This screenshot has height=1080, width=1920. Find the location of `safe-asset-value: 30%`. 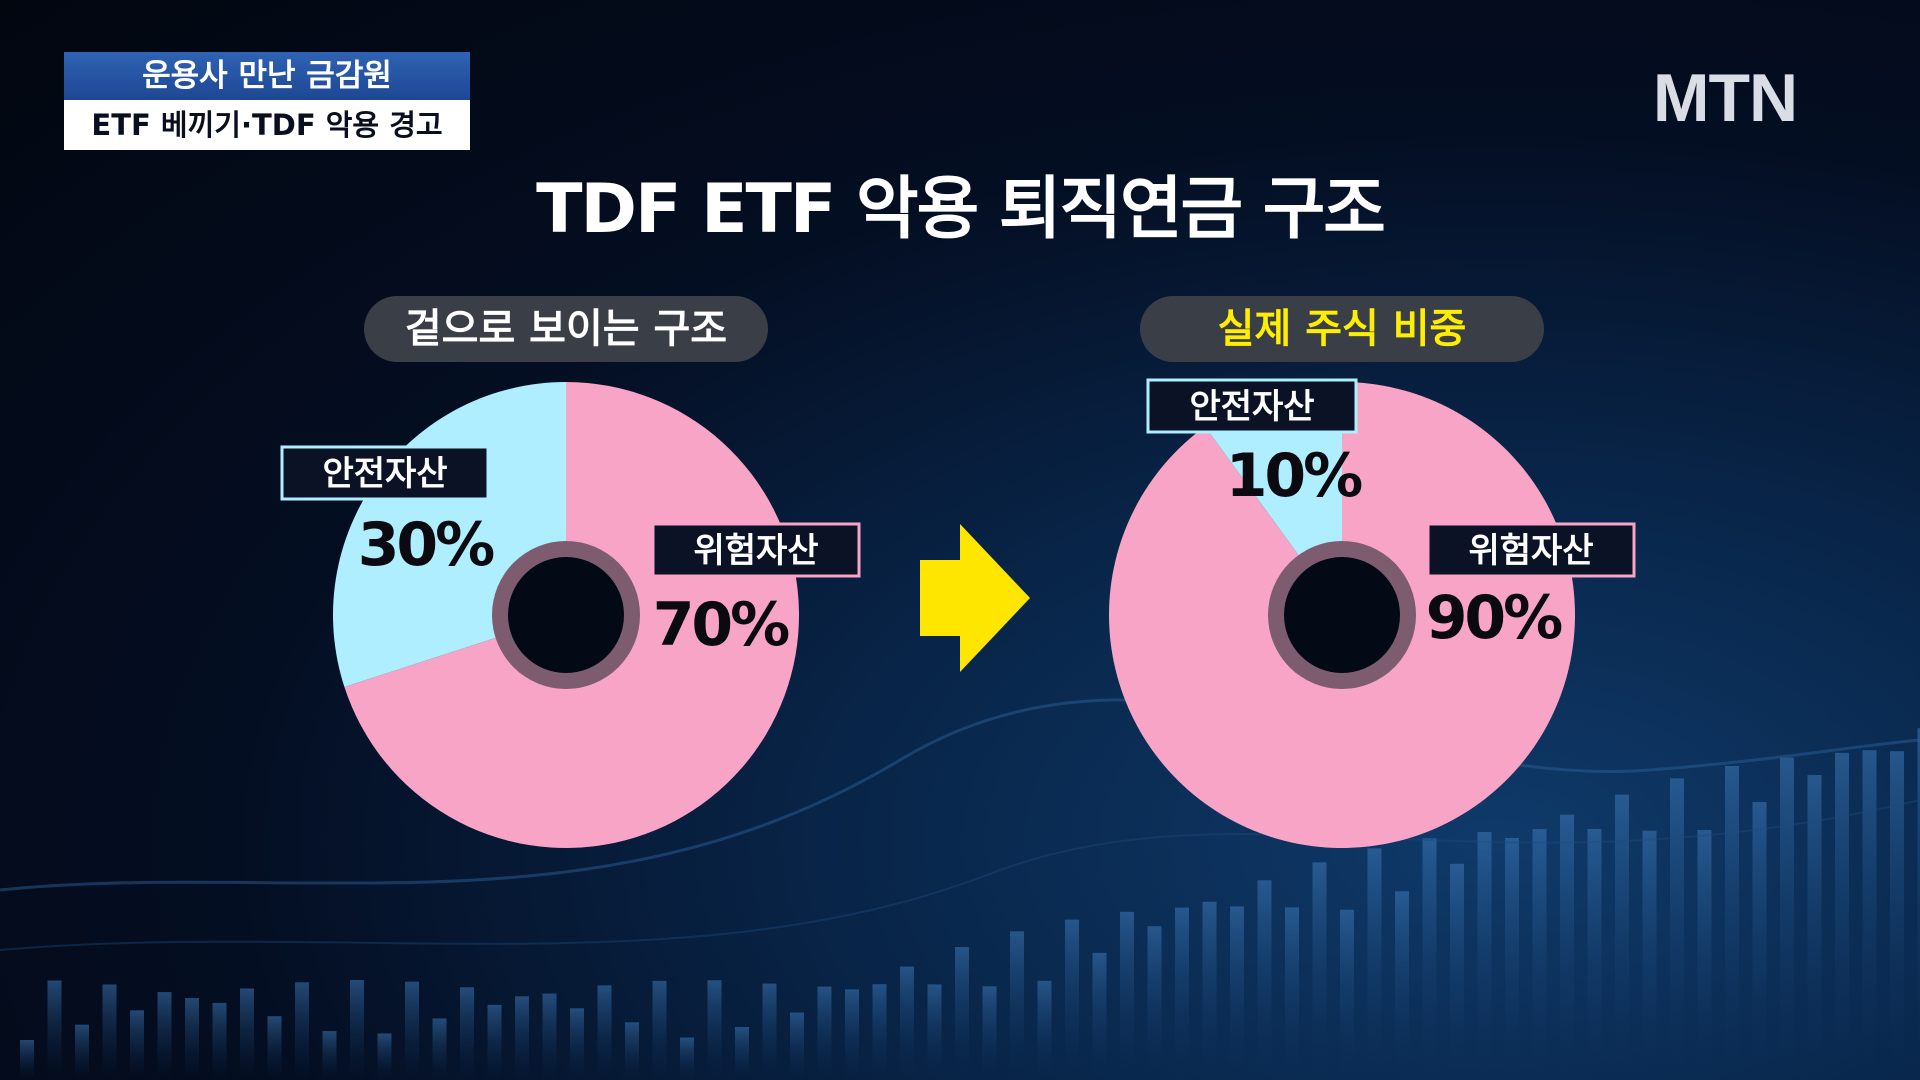

safe-asset-value: 30% is located at coordinates (426, 545).